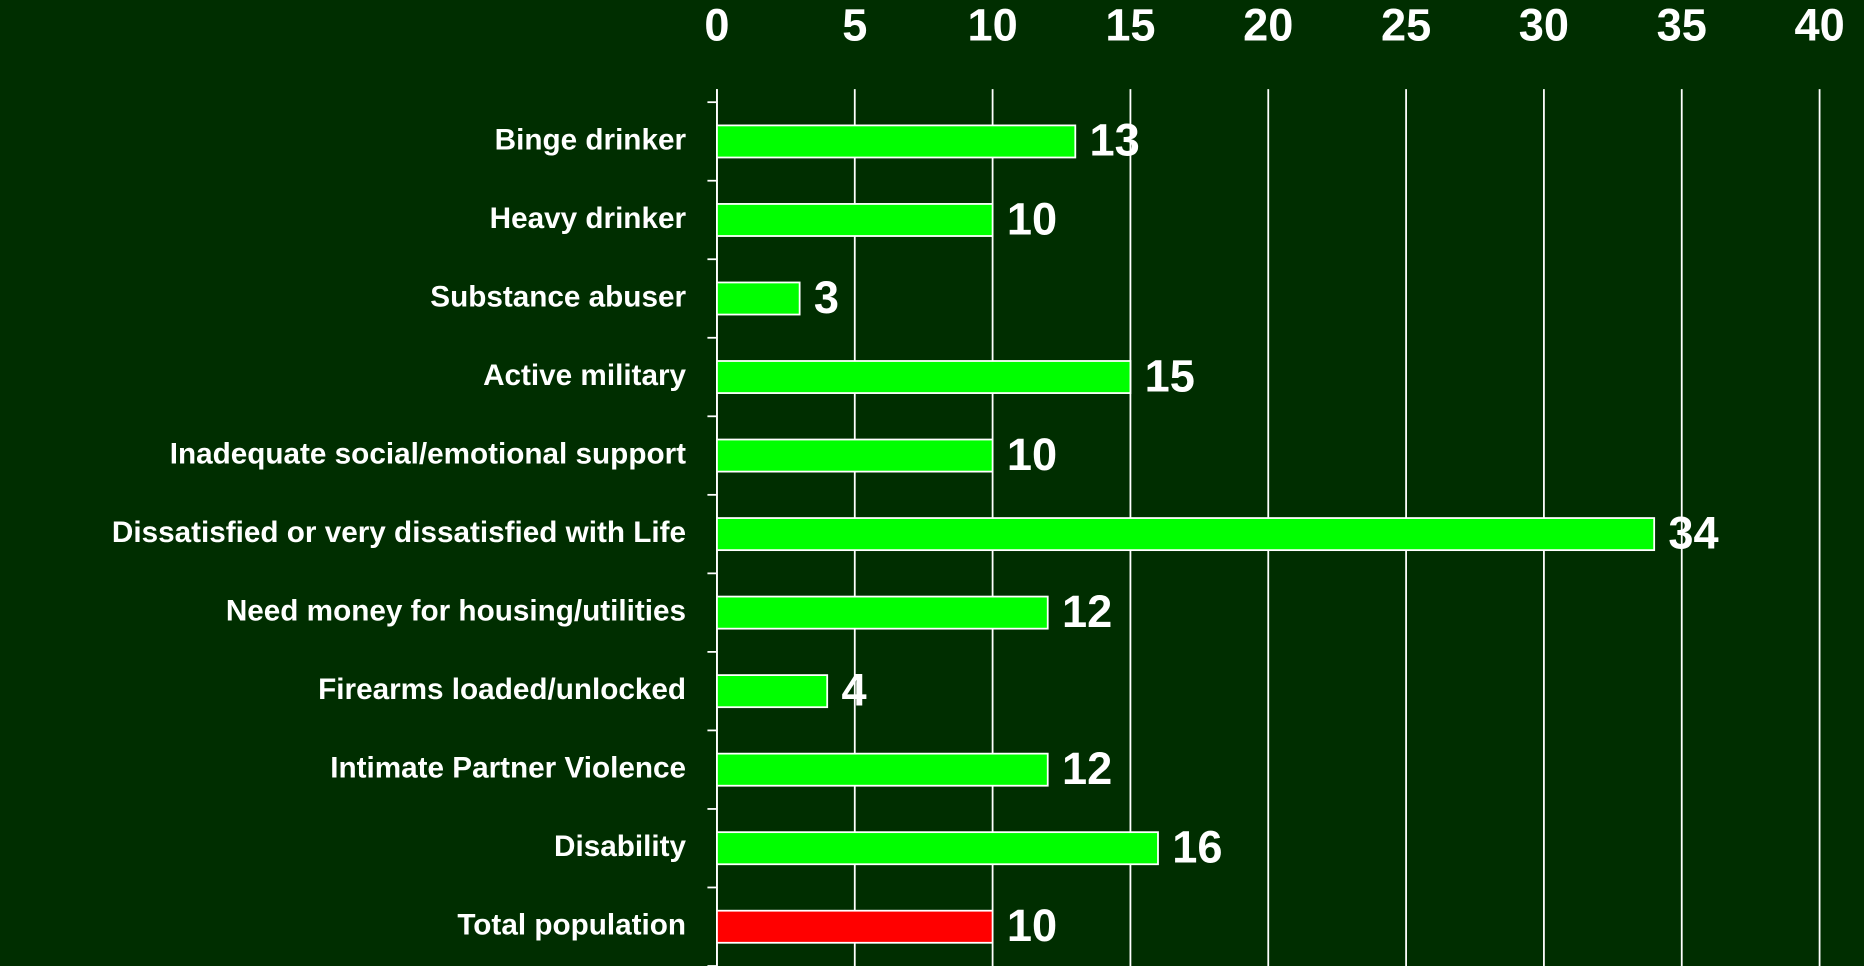 Image resolution: width=1864 pixels, height=966 pixels. I want to click on x-tick-label: 20, so click(1268, 25).